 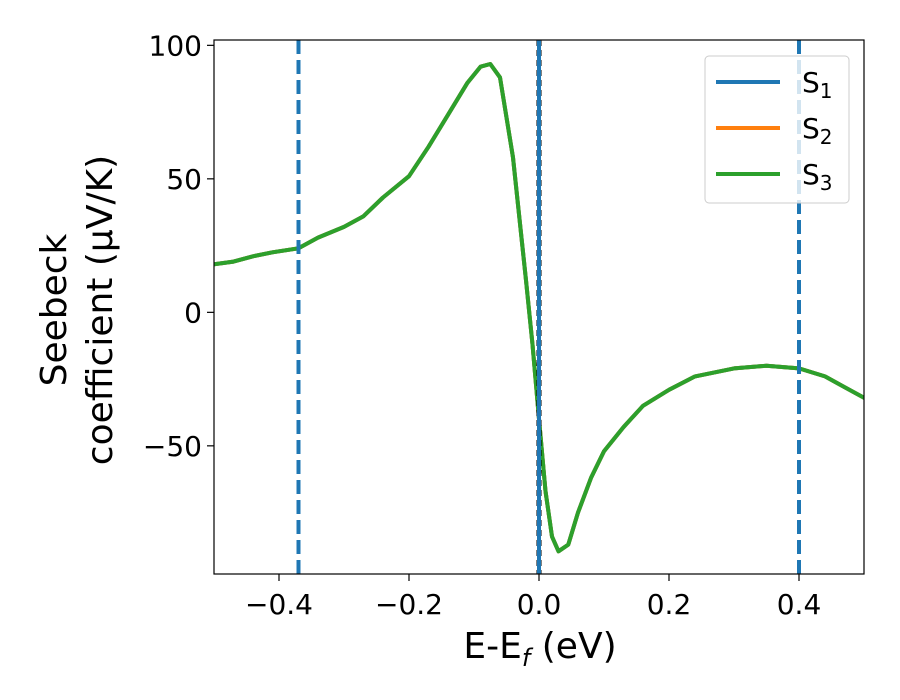 What do you see at coordinates (539, 649) in the screenshot?
I see `x-axis-title: E-Ef (eV)` at bounding box center [539, 649].